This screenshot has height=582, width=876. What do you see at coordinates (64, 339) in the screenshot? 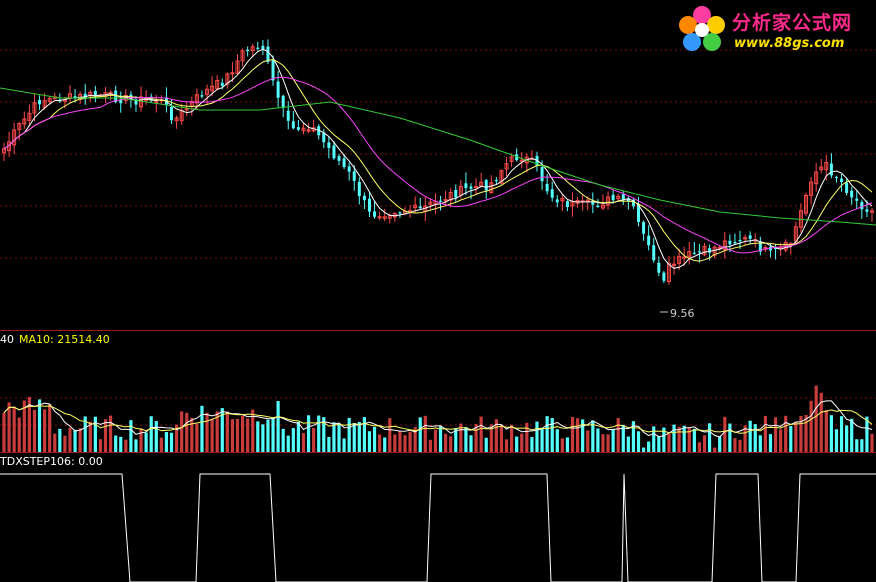
I see `volume-ma10-label: MA10: 21514.40` at bounding box center [64, 339].